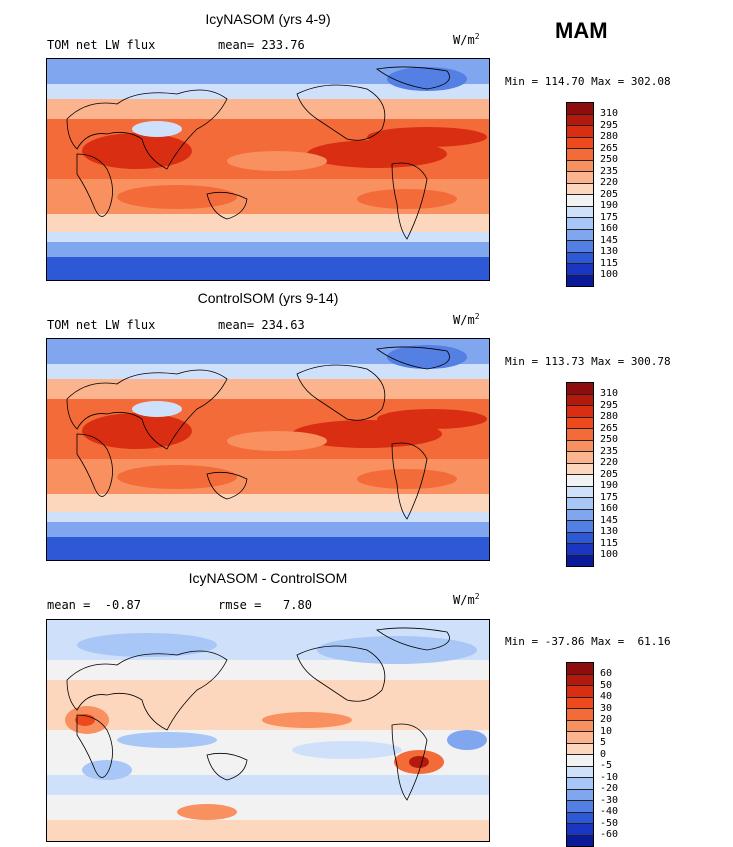 The image size is (733, 847). I want to click on panel3-colorbar-labels: 60 50 40 30 20 10 5 0 -5 -10 -20 -30 -40 -50 -60, so click(609, 754).